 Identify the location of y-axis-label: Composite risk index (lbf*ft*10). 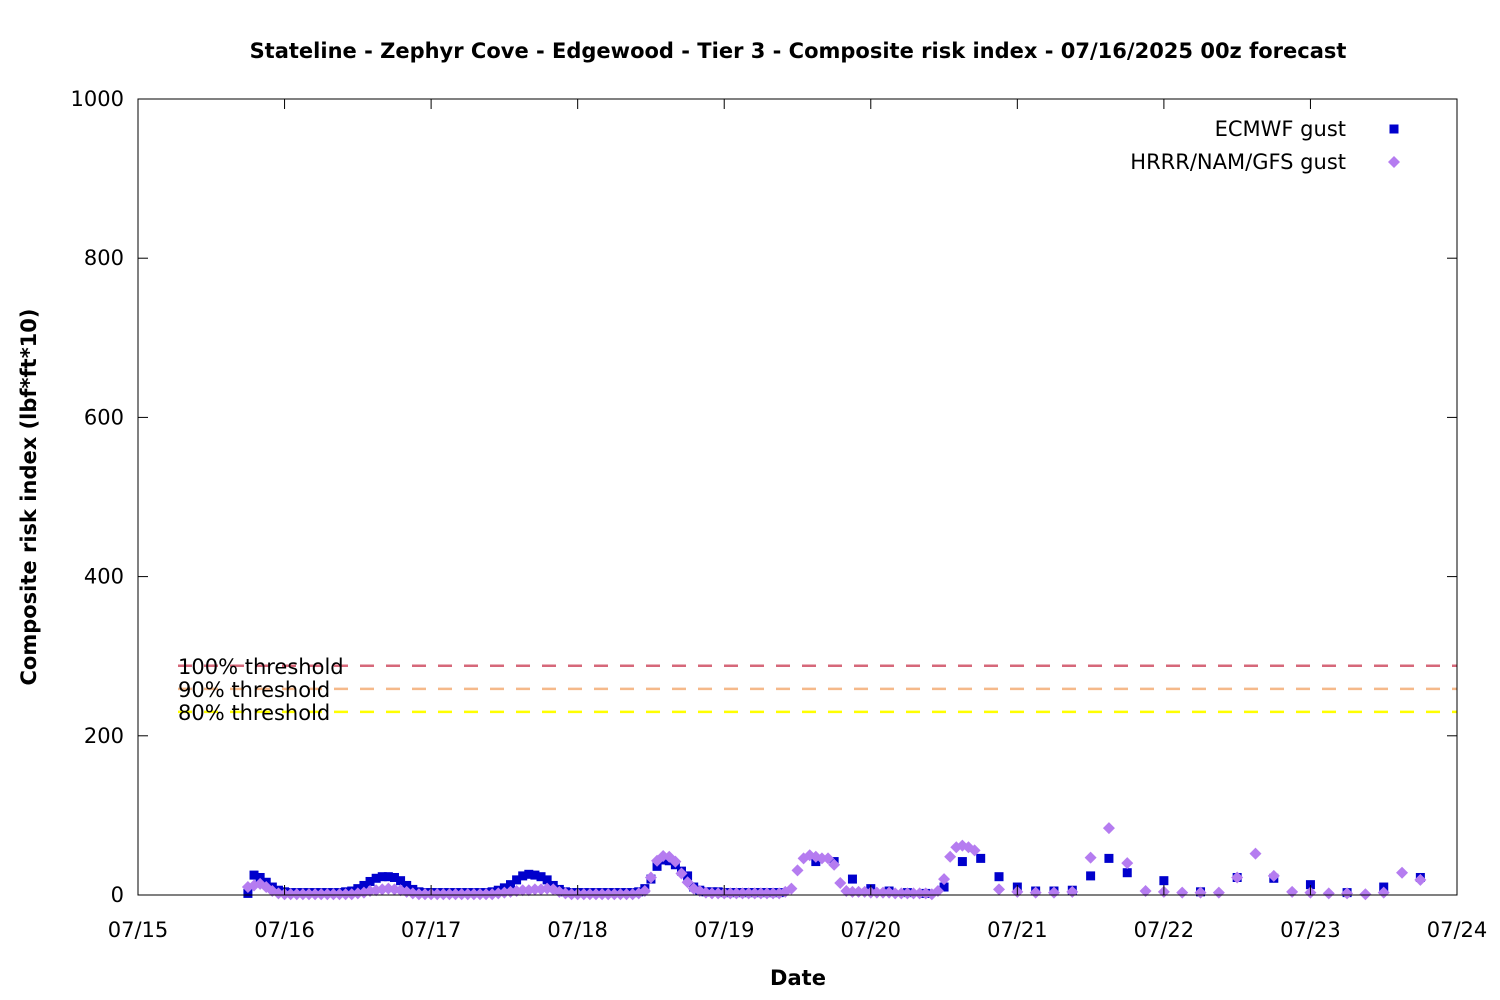
(29, 496).